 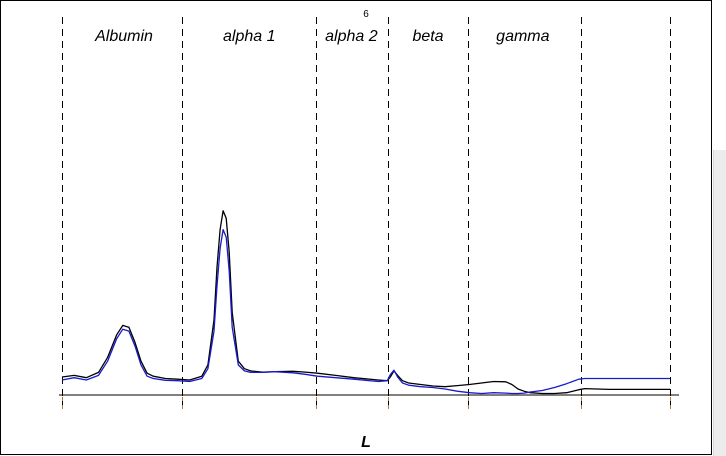 I want to click on x-axis-label: L, so click(x=366, y=442).